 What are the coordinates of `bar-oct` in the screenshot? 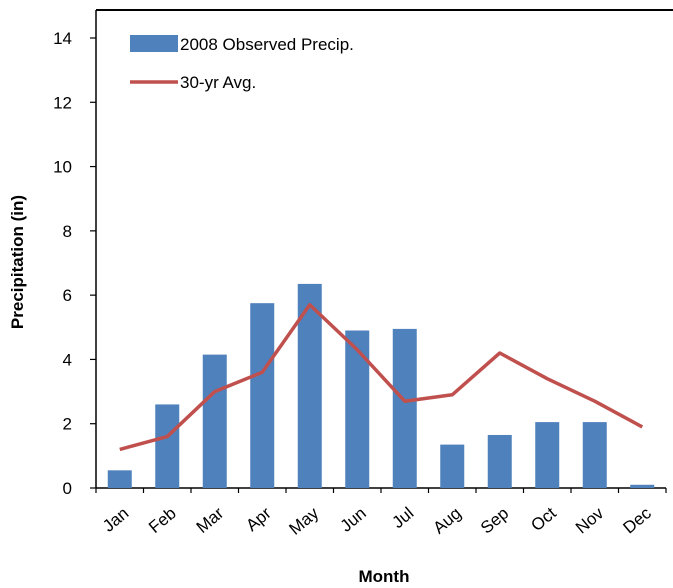 It's located at (547, 455).